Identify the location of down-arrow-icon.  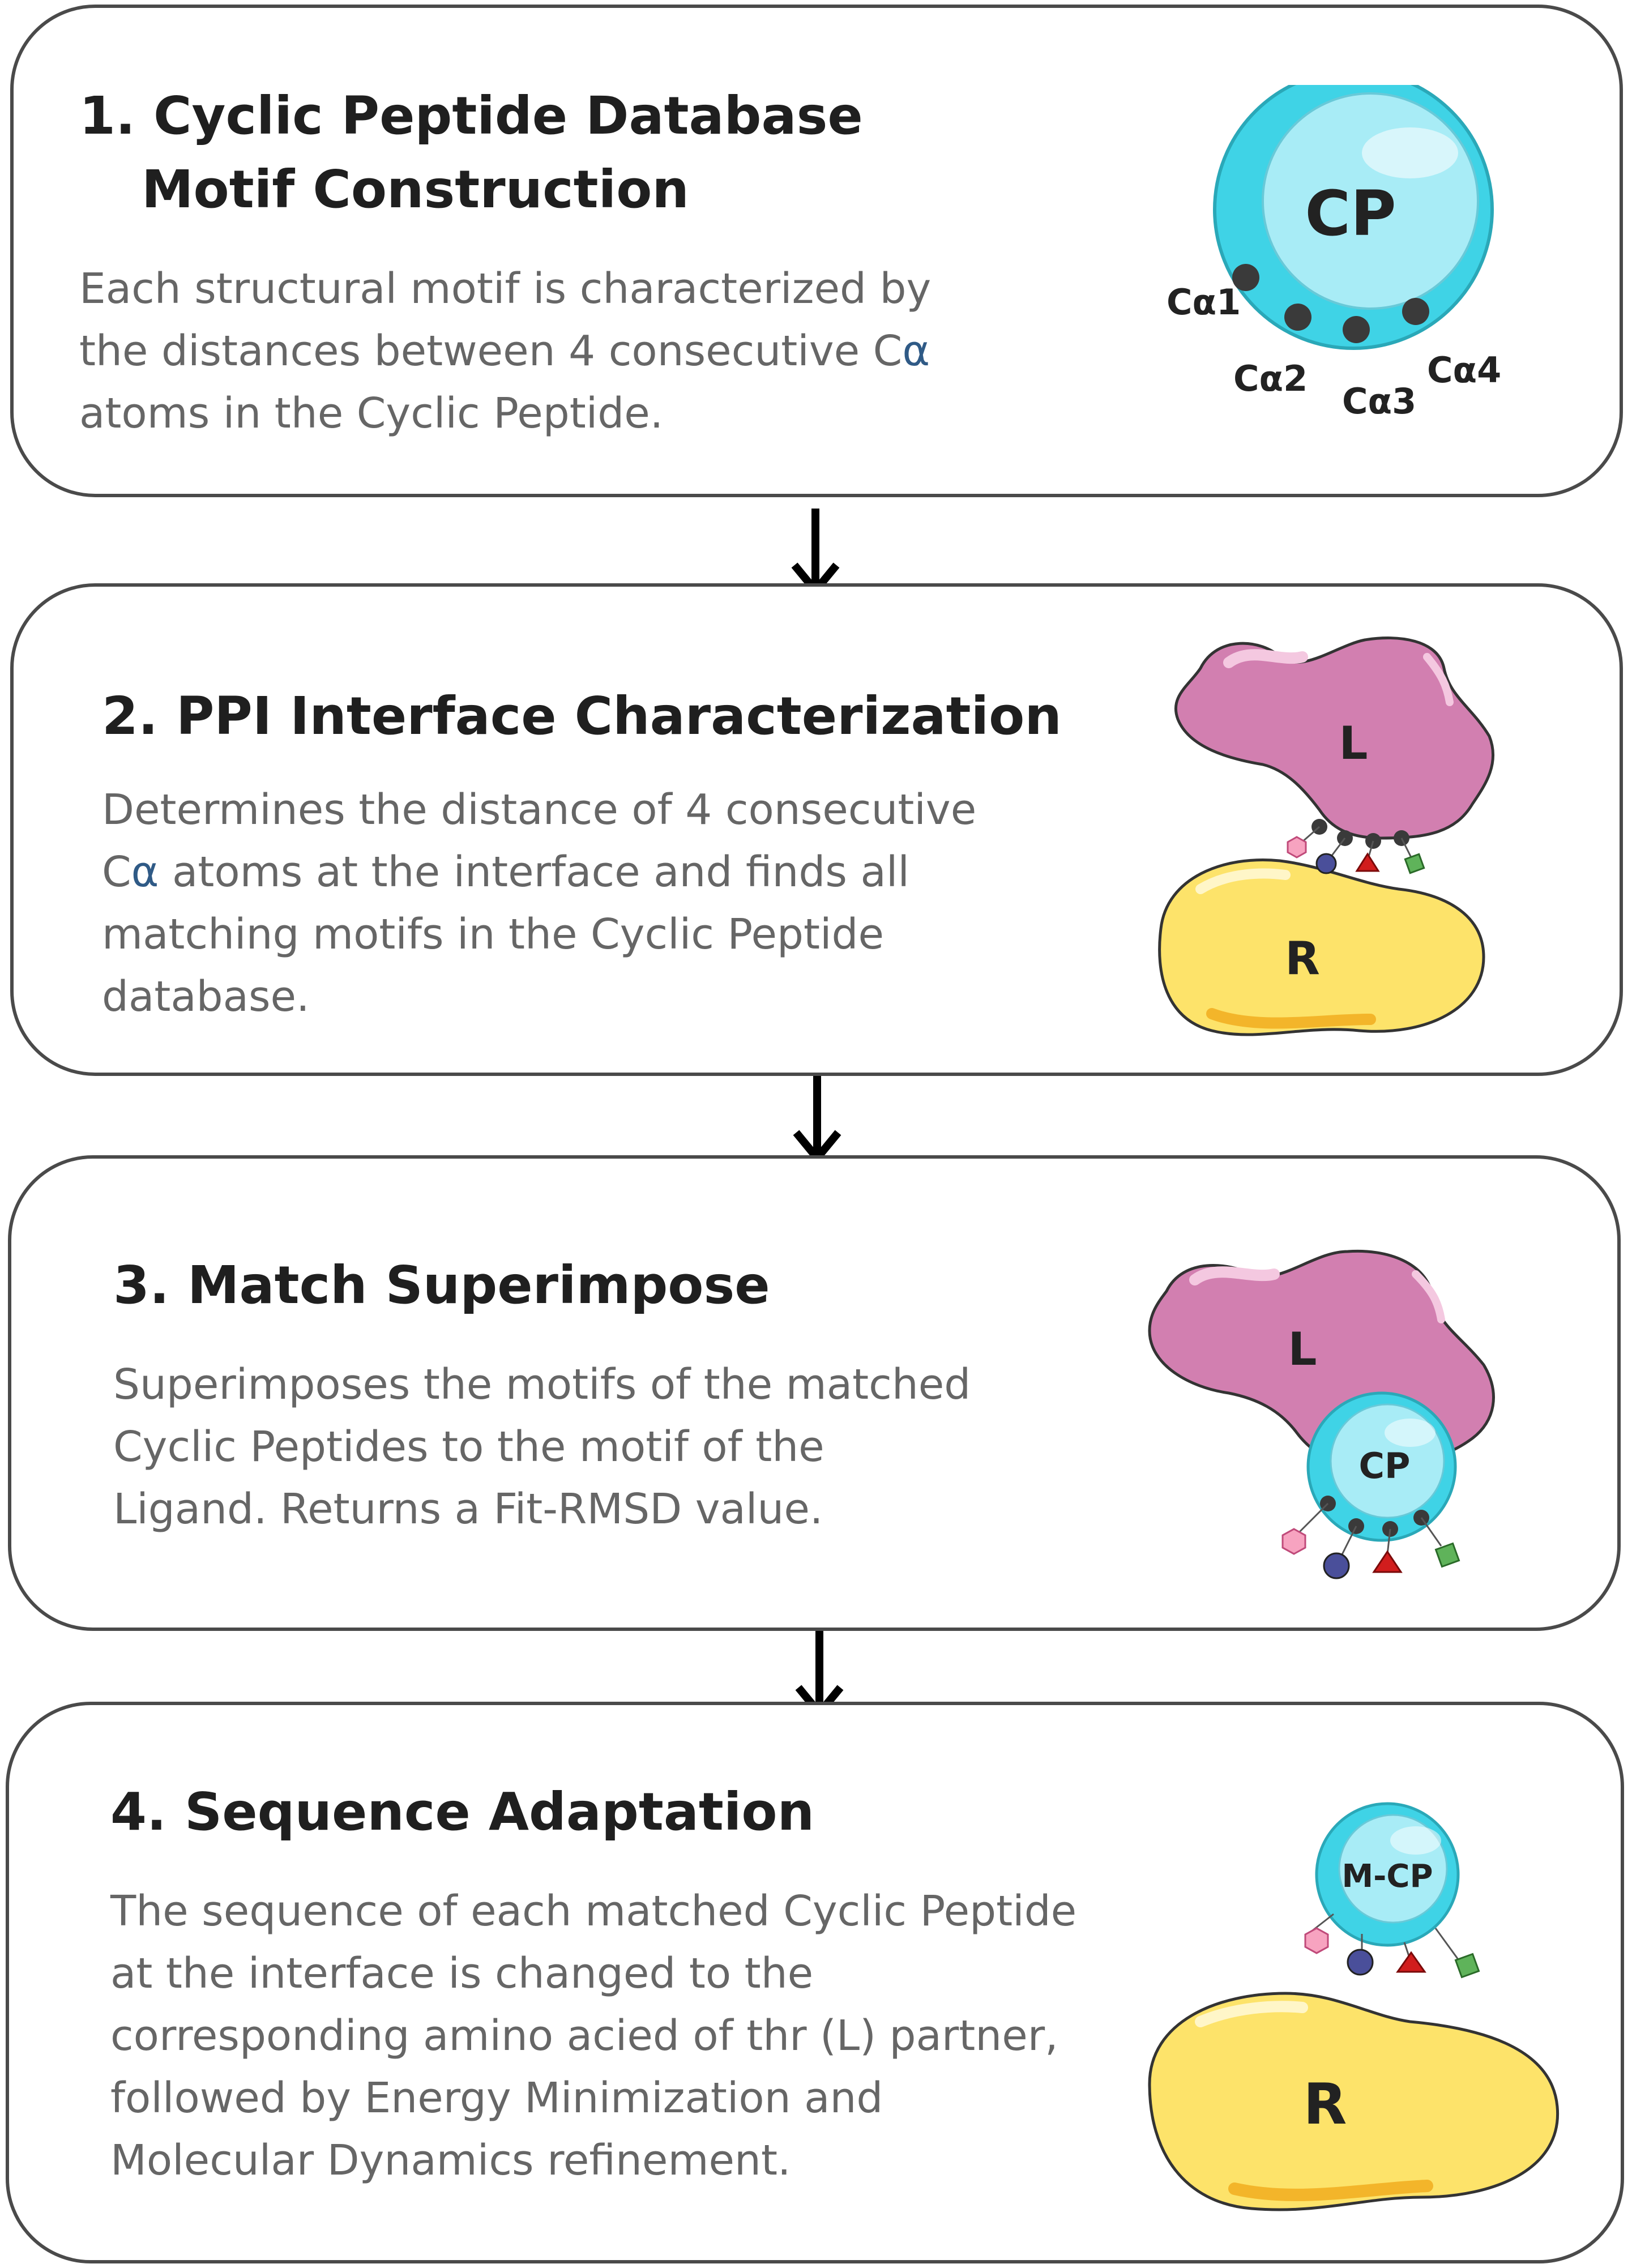
(817, 1120).